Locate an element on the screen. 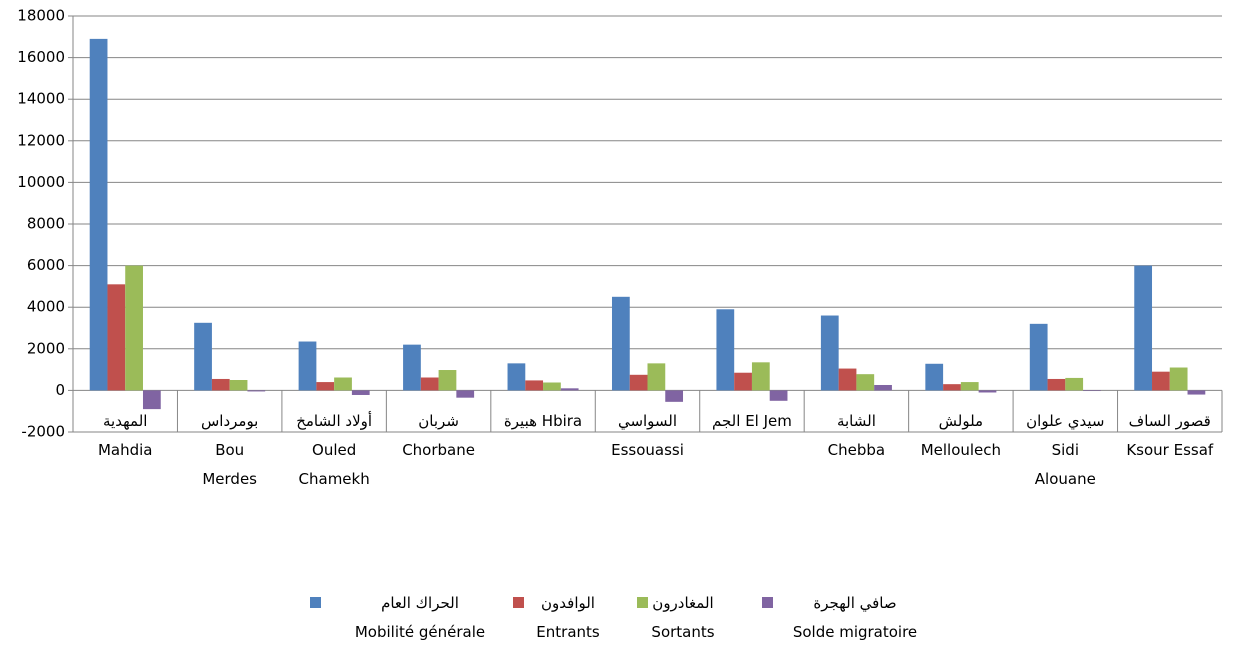 The height and width of the screenshot is (649, 1235). y-tick-label: 18000 is located at coordinates (41, 16).